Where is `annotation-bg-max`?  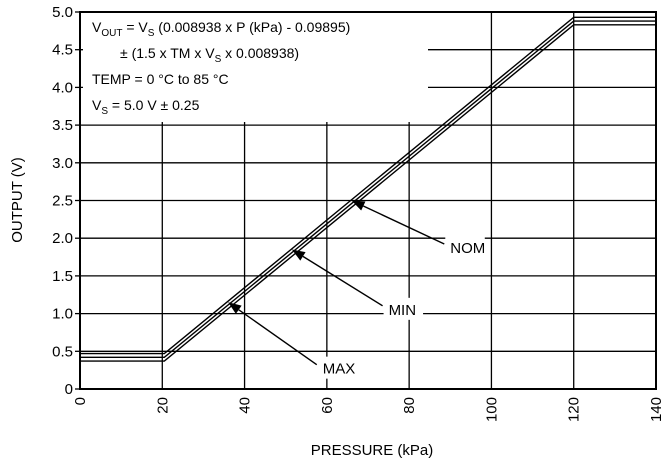 annotation-bg-max is located at coordinates (337, 367).